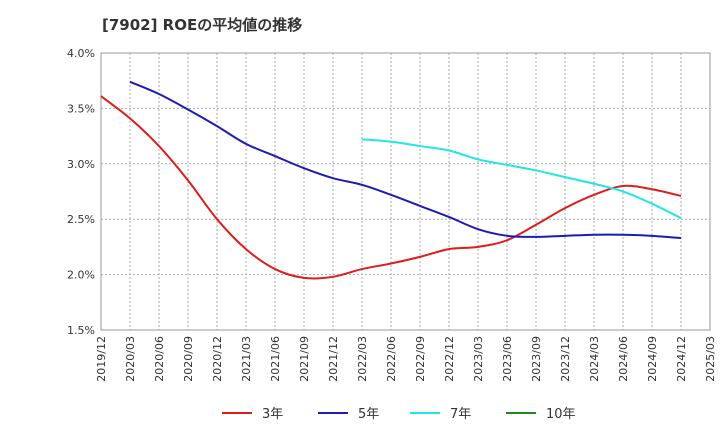 Image resolution: width=720 pixels, height=440 pixels. Describe the element at coordinates (275, 359) in the screenshot. I see `x-tick-label: 2021/06` at that location.